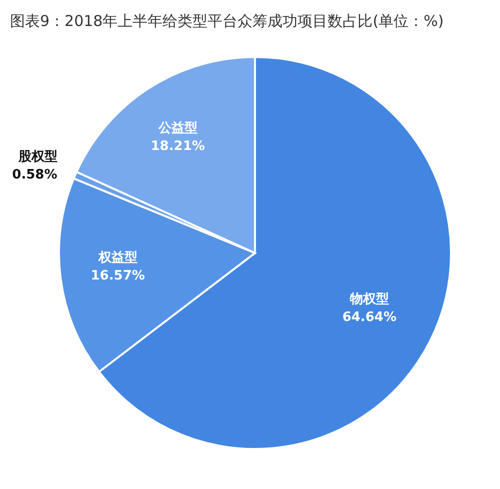 Image resolution: width=500 pixels, height=489 pixels. I want to click on slice-label: 公益型, so click(177, 128).